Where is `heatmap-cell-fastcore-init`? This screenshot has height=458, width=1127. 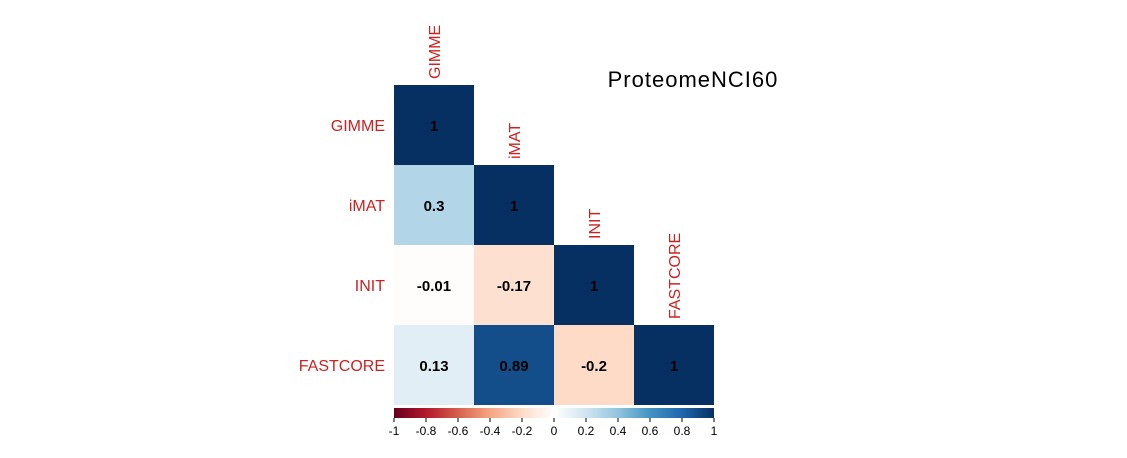
heatmap-cell-fastcore-init is located at coordinates (594, 365).